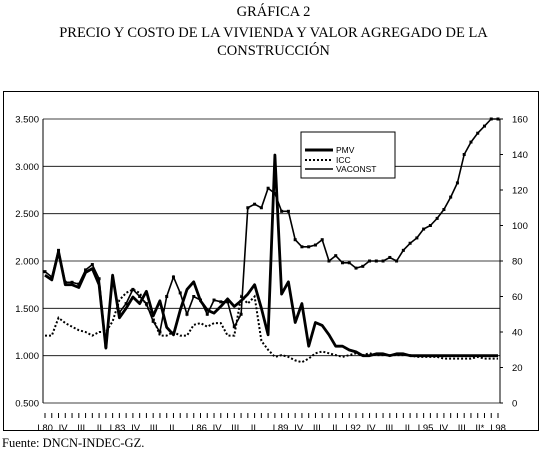  Describe the element at coordinates (273, 51) in the screenshot. I see `chart-title-line-3: CONSTRUCCIÓN` at that location.